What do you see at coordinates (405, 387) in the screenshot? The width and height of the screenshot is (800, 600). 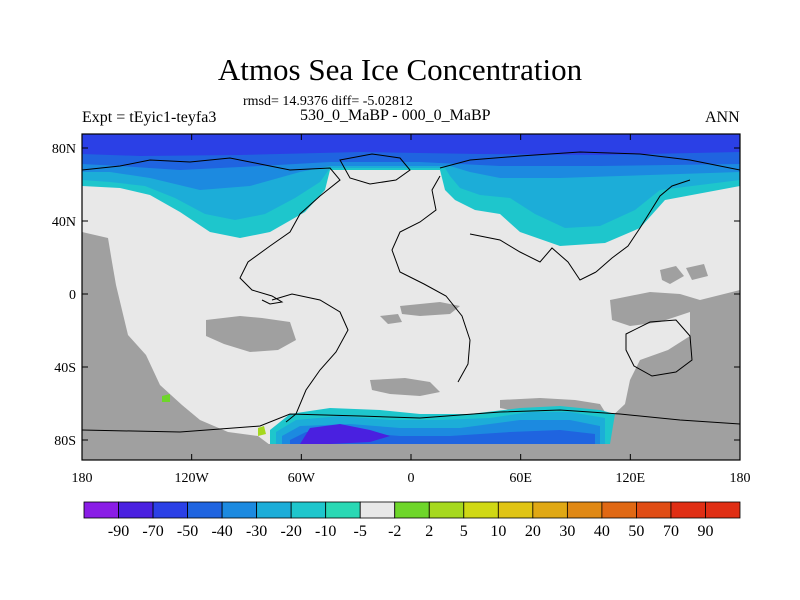 I see `land-patagonia` at bounding box center [405, 387].